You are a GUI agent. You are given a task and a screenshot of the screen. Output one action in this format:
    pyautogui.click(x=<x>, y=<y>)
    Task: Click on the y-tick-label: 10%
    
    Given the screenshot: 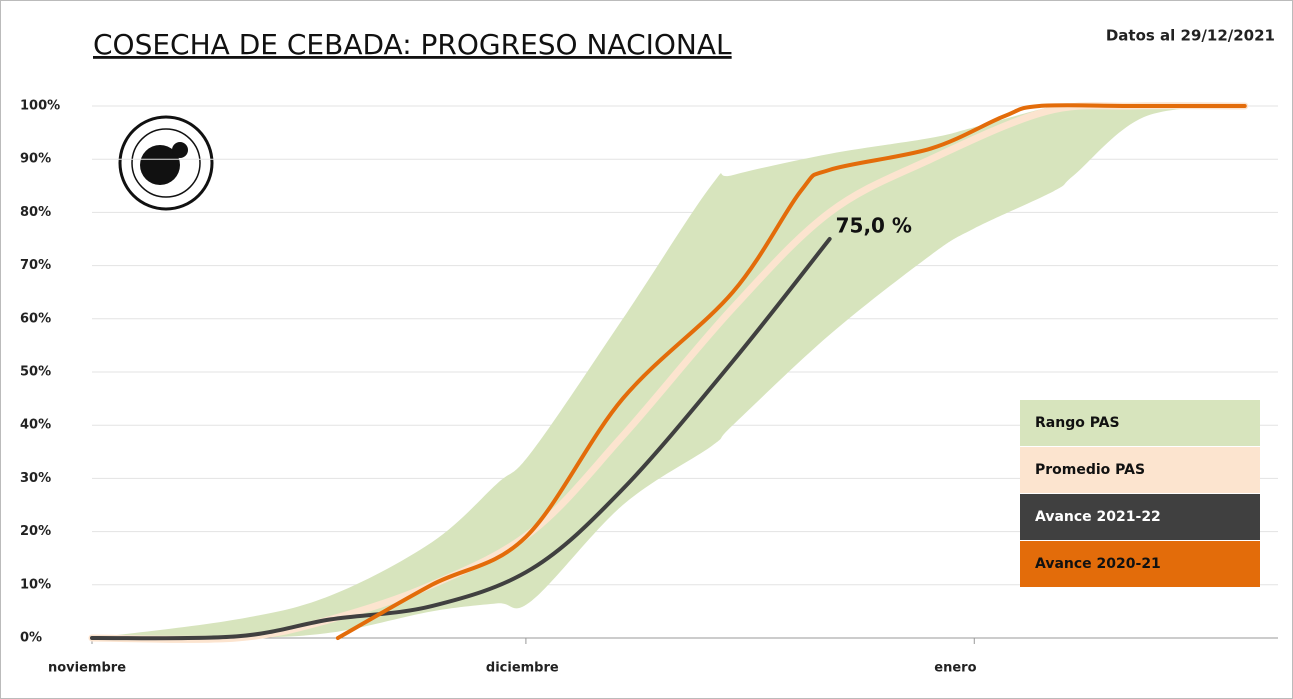 What is the action you would take?
    pyautogui.click(x=35, y=584)
    